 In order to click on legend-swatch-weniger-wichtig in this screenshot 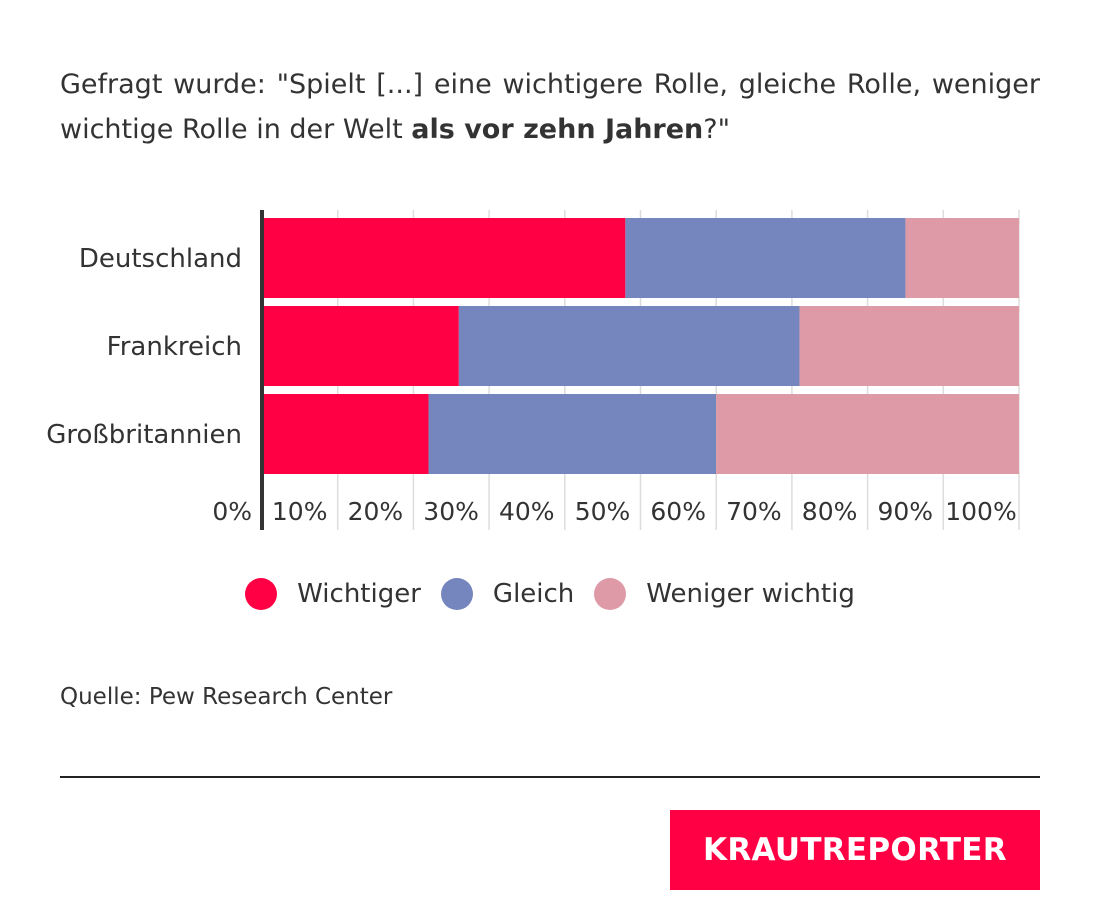, I will do `click(610, 594)`.